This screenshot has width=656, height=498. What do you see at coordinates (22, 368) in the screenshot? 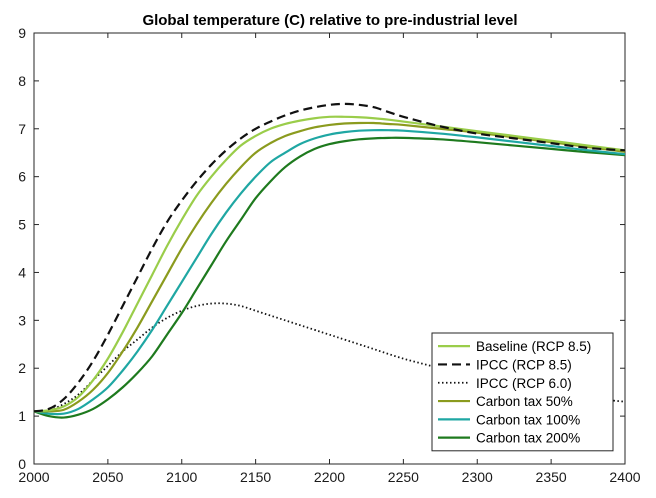
I see `y-tick-label: 2` at bounding box center [22, 368].